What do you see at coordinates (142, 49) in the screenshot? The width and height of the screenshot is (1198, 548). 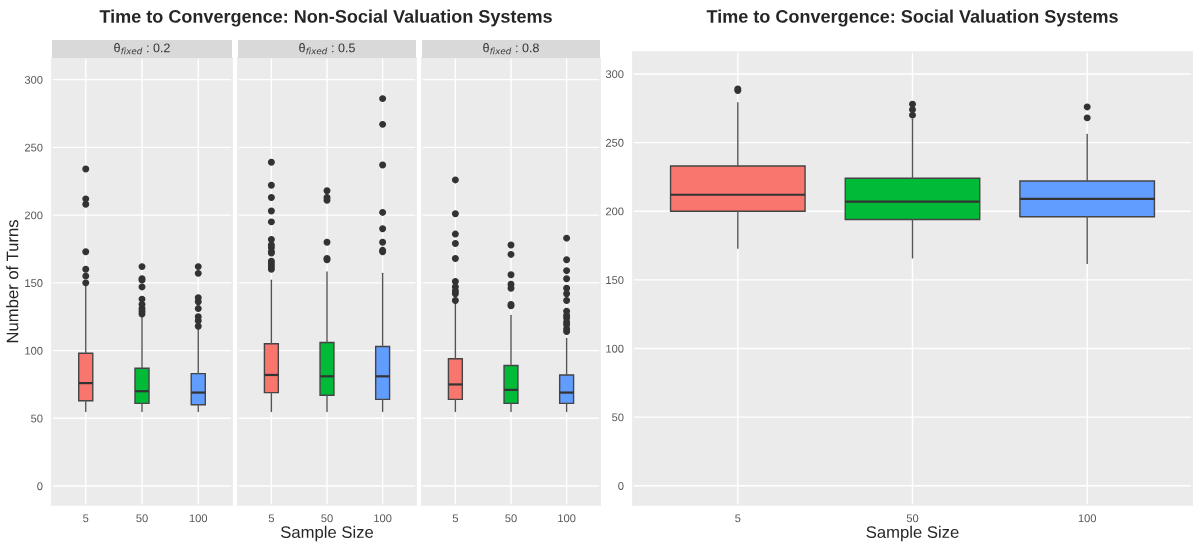 I see `chart-subtitle: θ$_{fixed}$ : 0.2` at bounding box center [142, 49].